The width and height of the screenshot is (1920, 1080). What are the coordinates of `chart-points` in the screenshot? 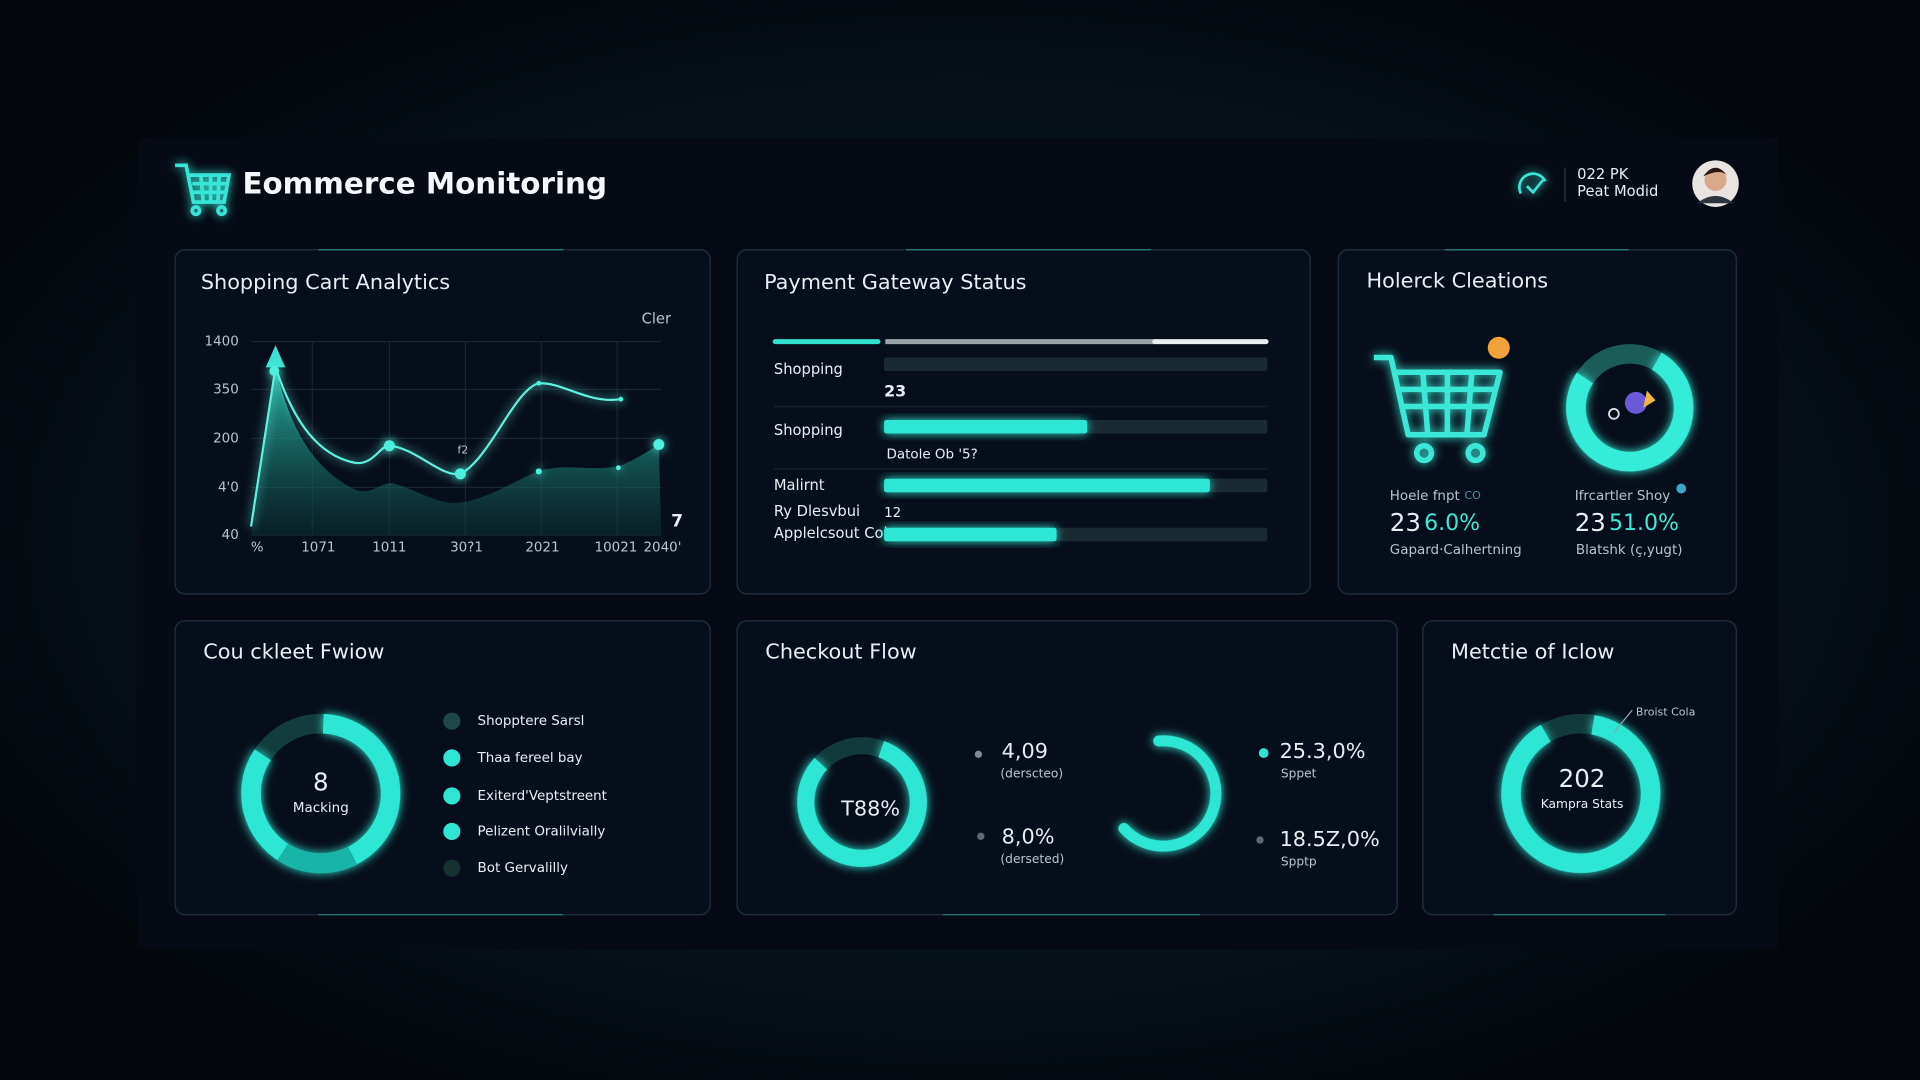 It's located at (467, 423).